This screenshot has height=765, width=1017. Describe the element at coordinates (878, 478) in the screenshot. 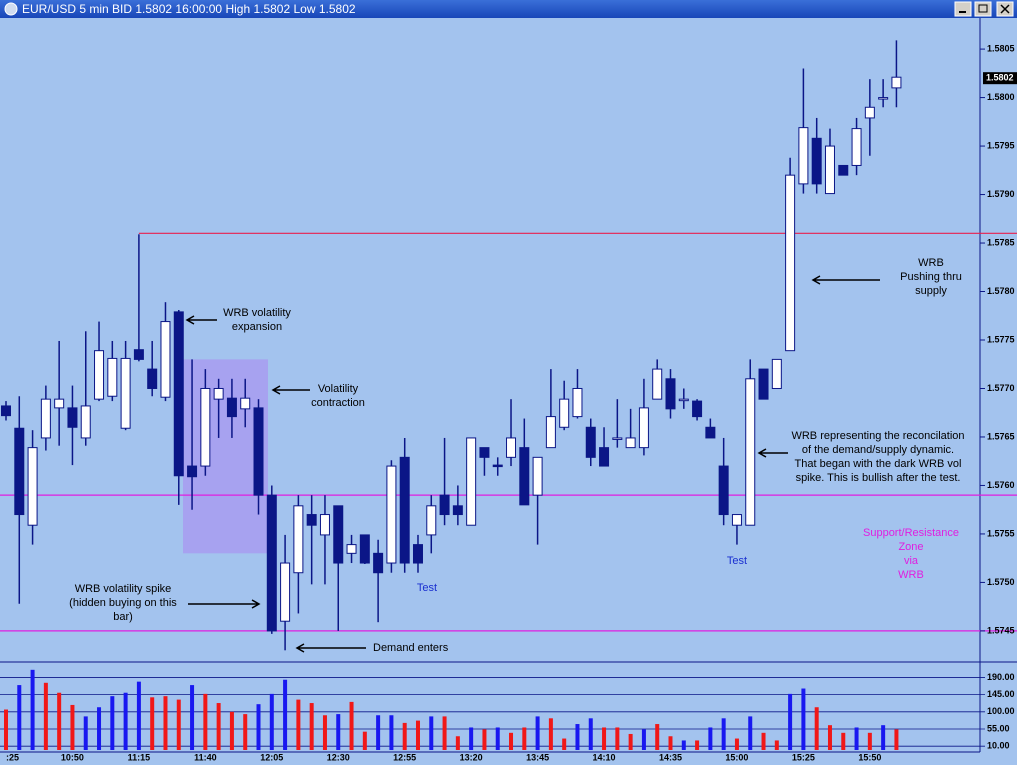

I see `annotation: spike. This is bullish after the test.` at that location.